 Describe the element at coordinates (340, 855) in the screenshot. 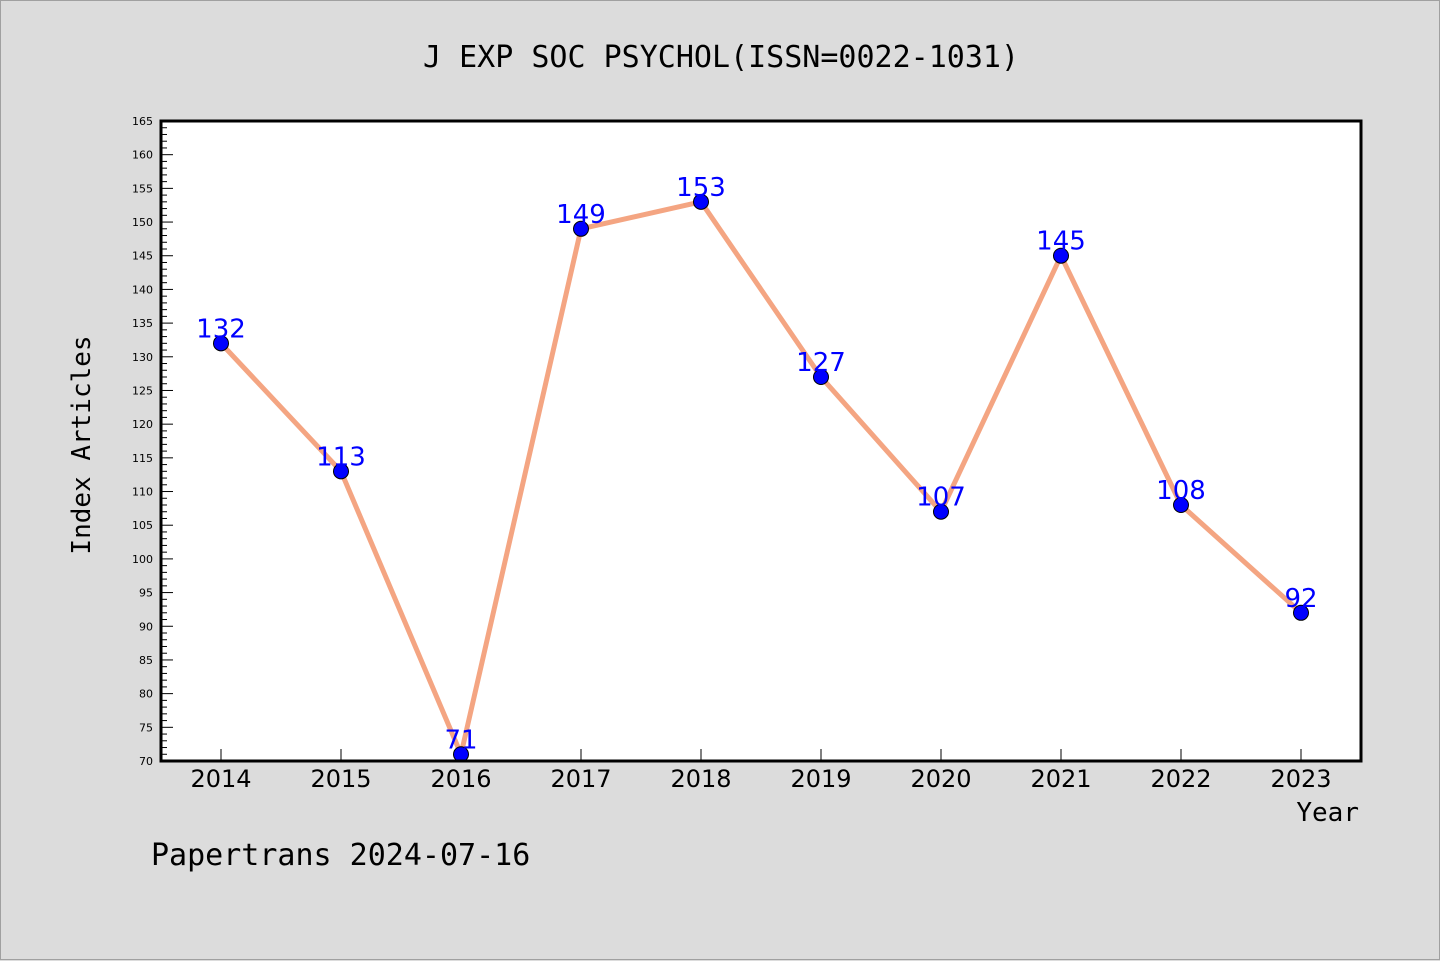

I see `footer-text: Papertrans 2024-07-16` at that location.